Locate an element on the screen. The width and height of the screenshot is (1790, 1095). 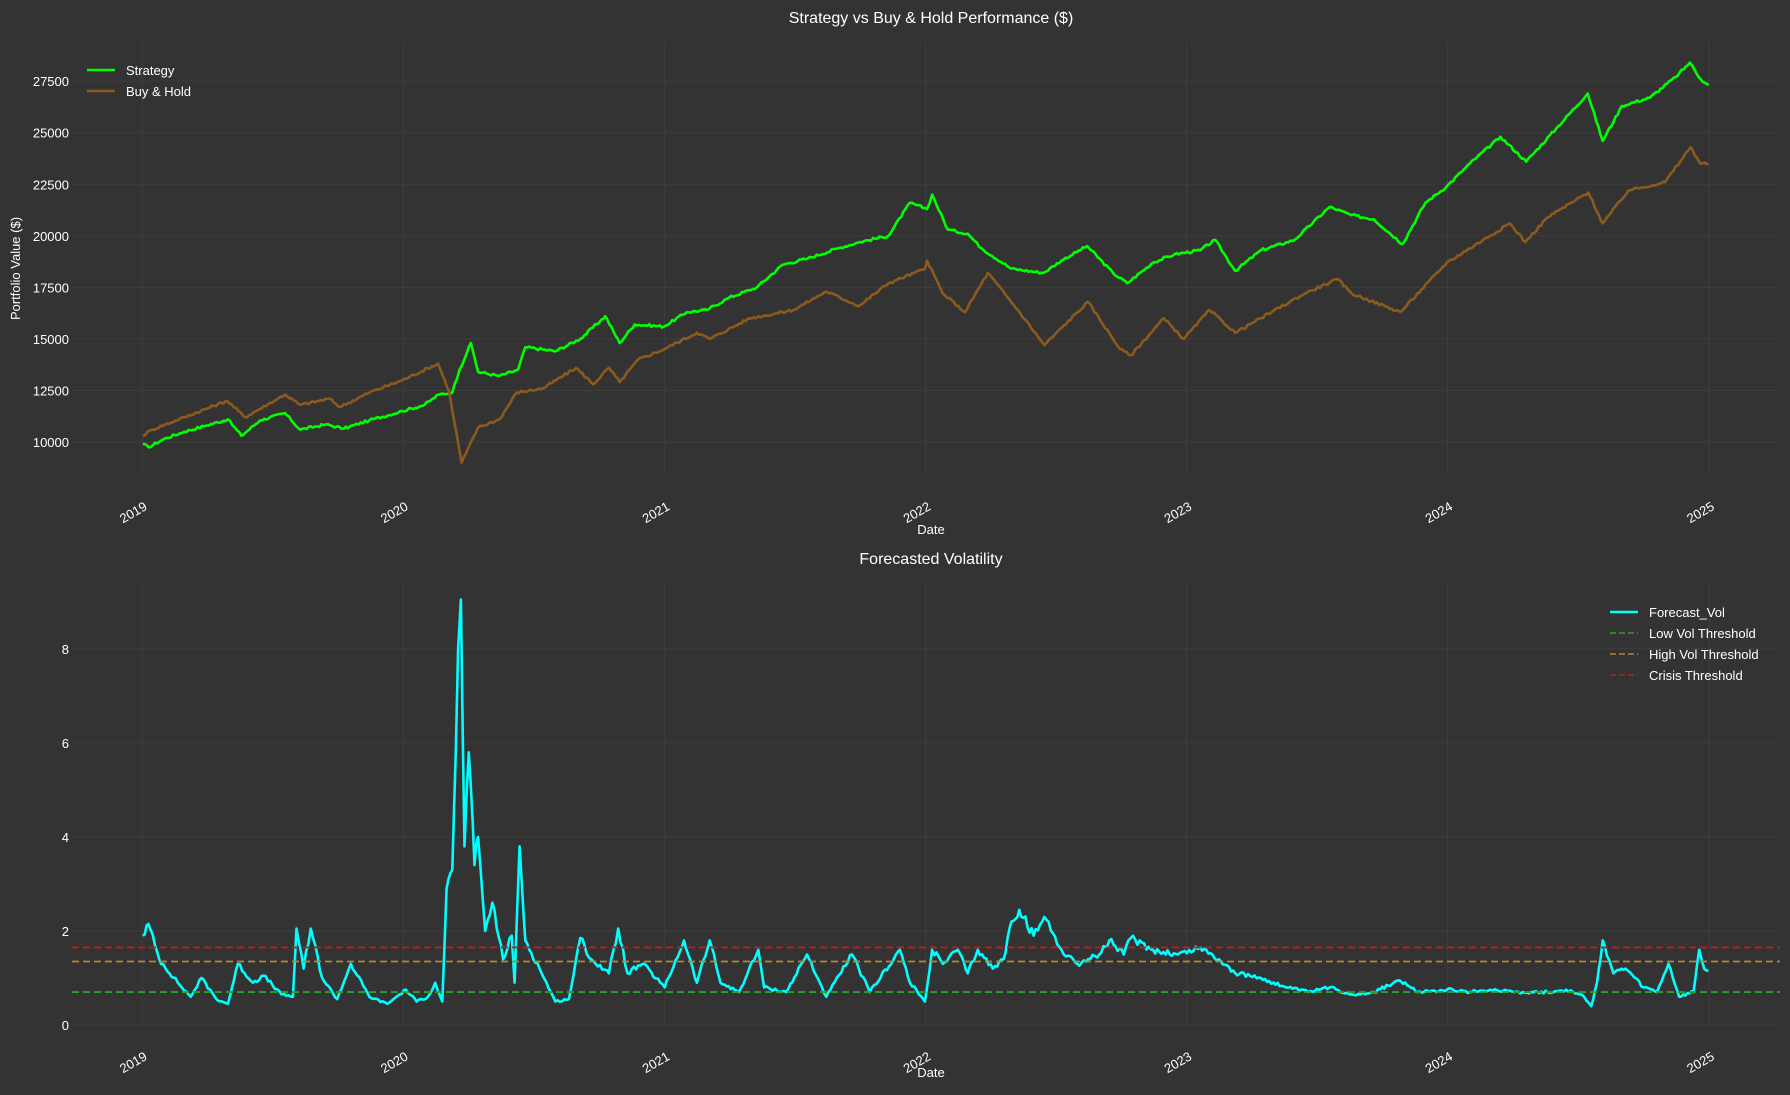
y-tick-label: 17500 is located at coordinates (51, 287).